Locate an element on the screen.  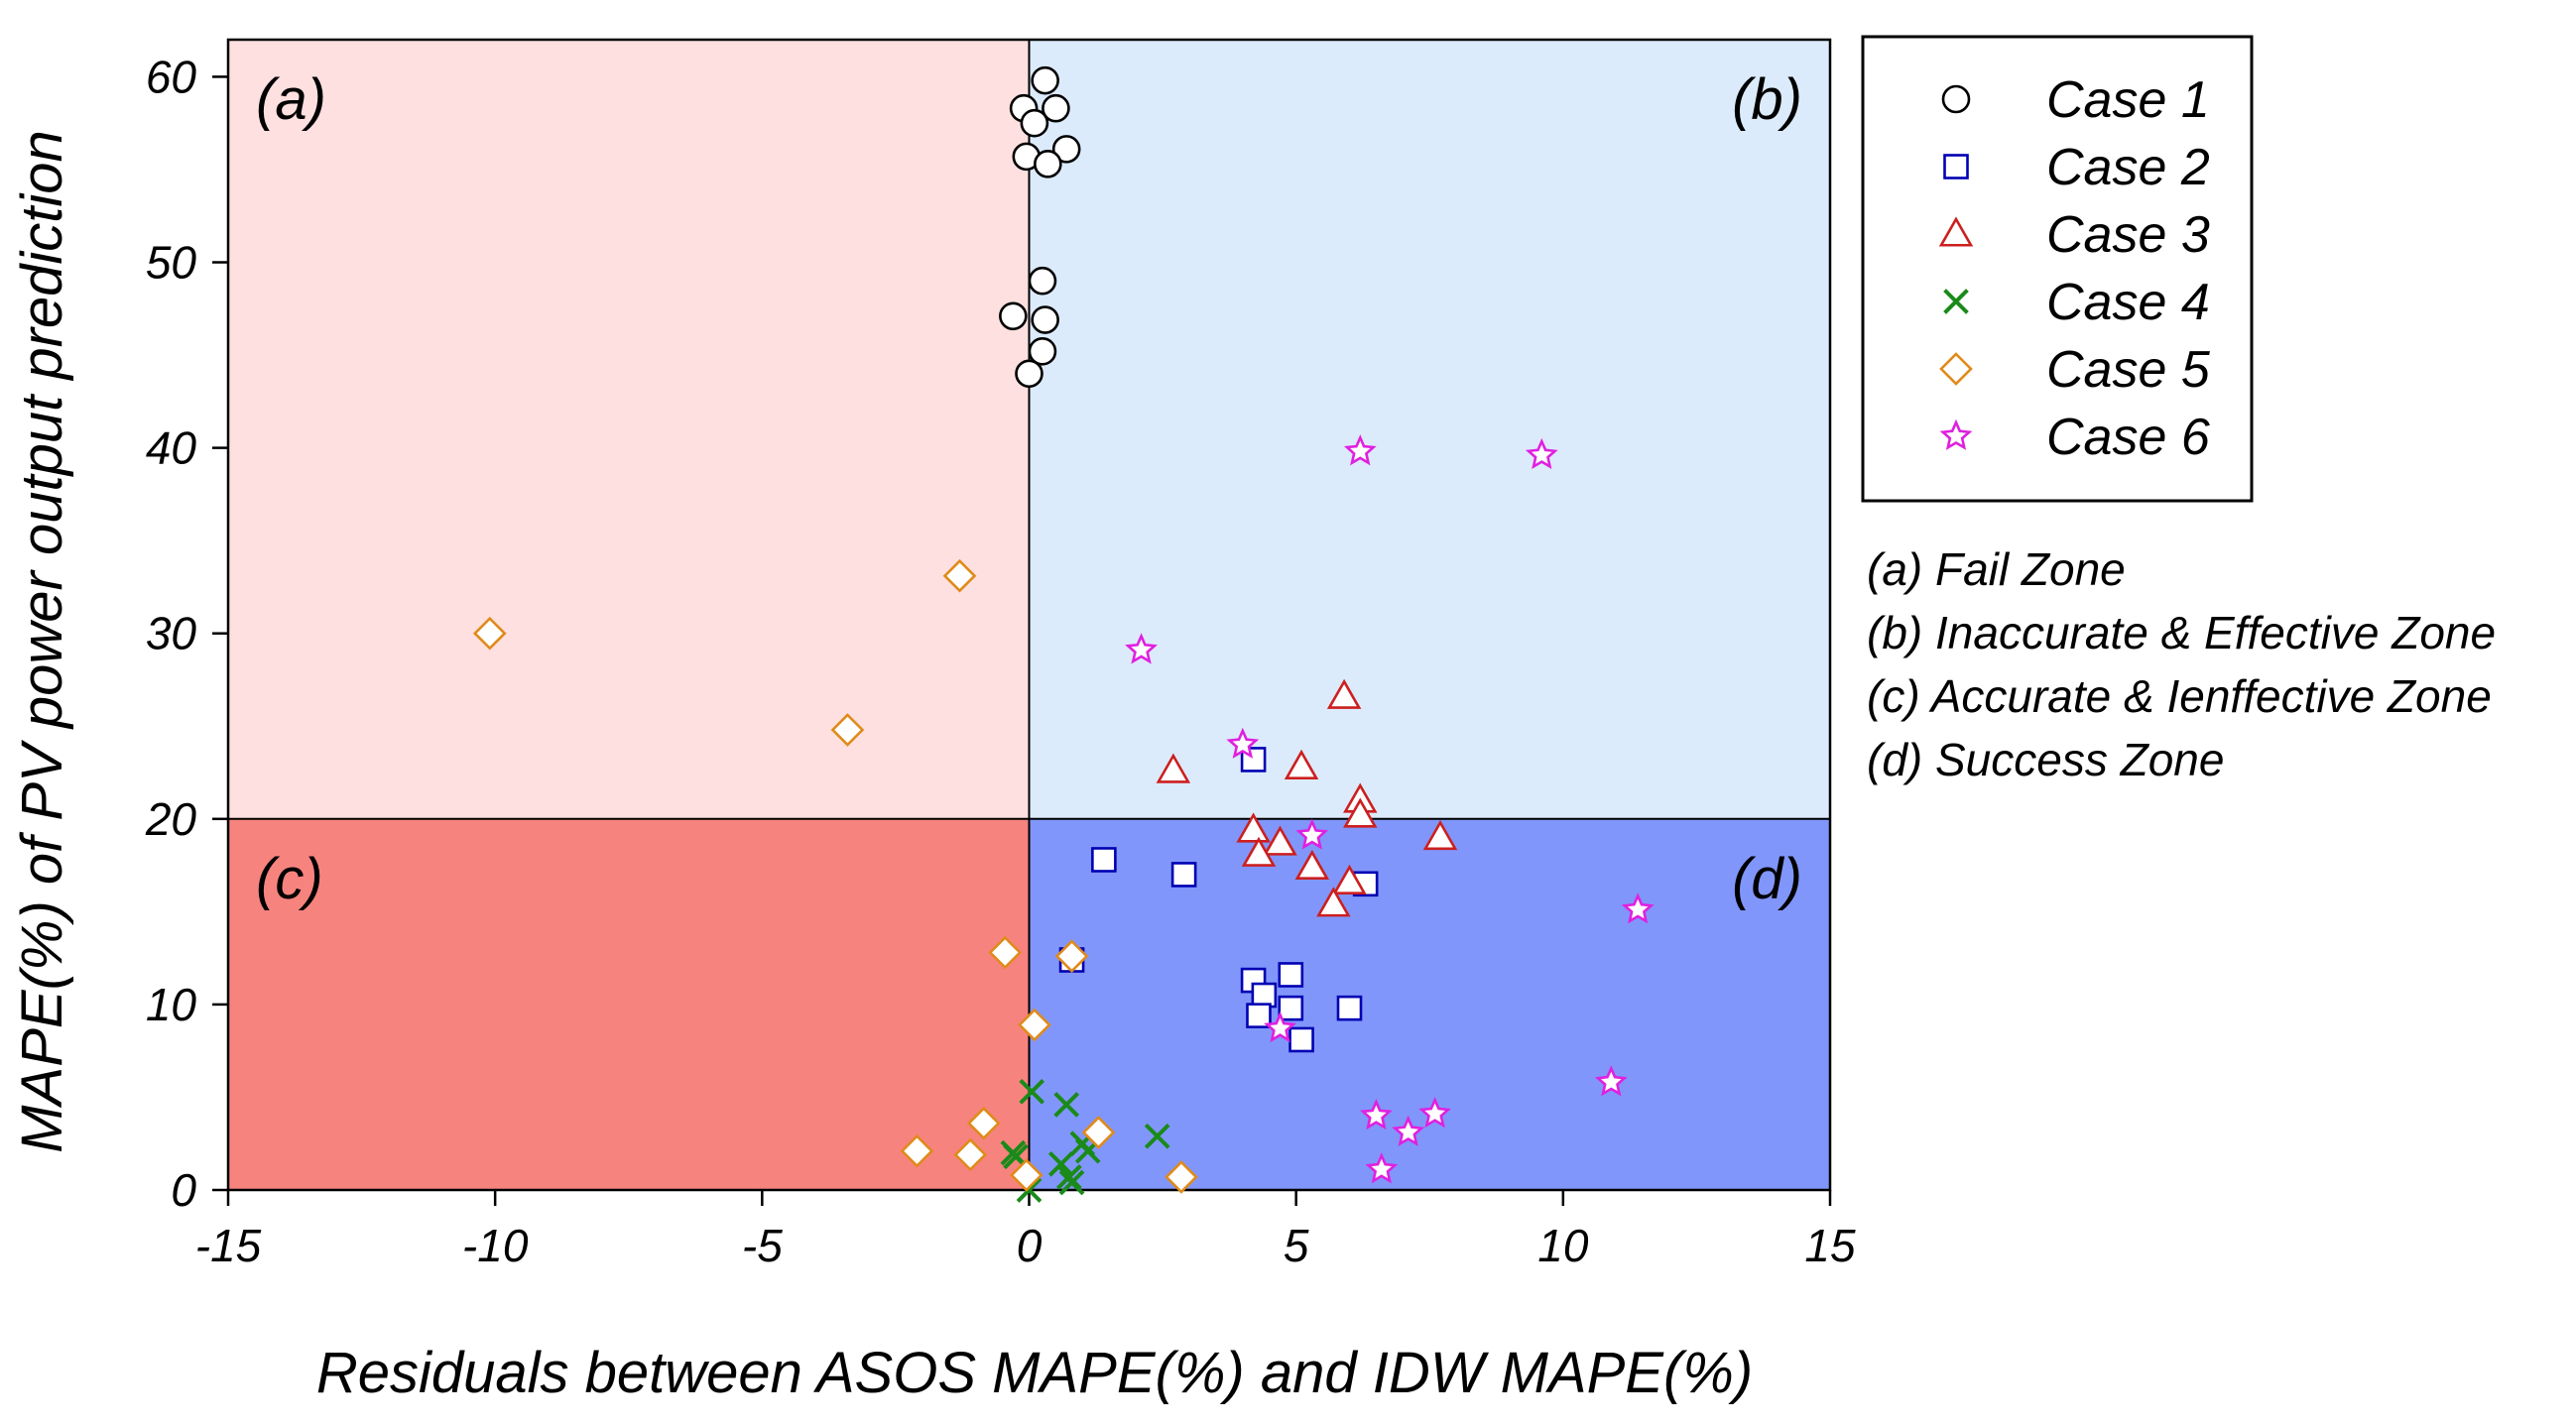
zone-definition: (a) Fail Zone is located at coordinates (1996, 569).